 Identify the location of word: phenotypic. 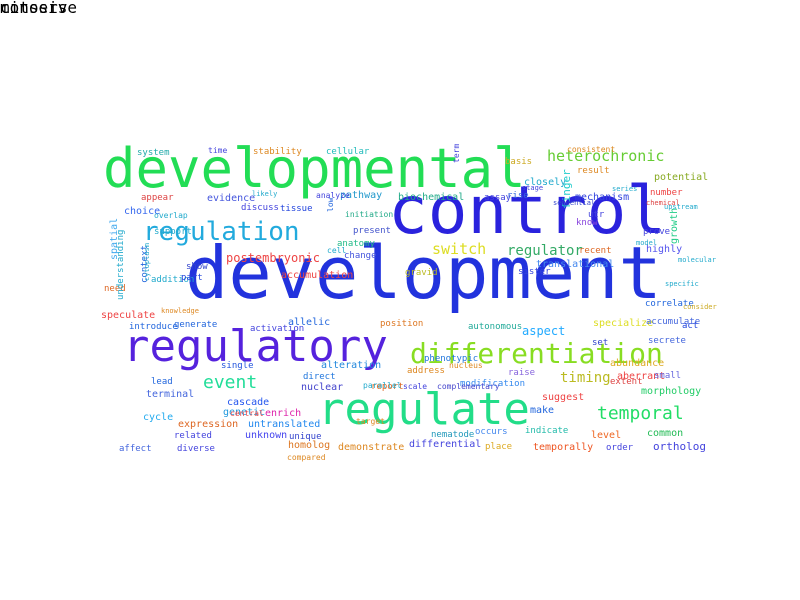
(451, 359).